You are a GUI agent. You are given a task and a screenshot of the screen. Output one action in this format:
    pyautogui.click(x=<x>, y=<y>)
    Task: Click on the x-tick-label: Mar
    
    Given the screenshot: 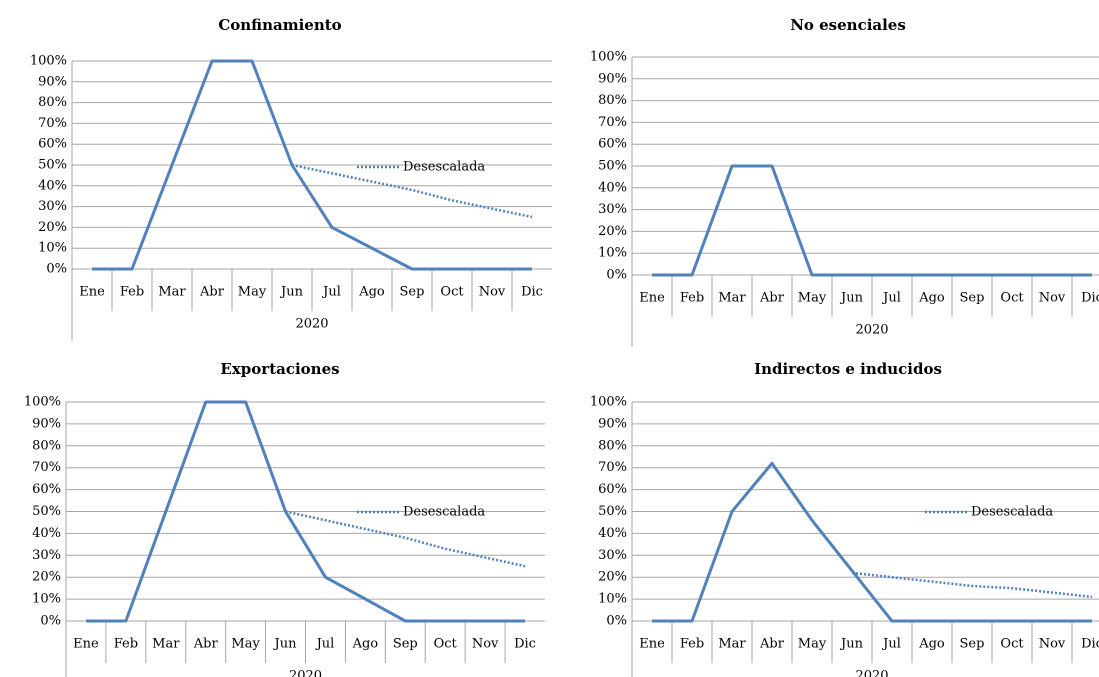 What is the action you would take?
    pyautogui.click(x=732, y=644)
    